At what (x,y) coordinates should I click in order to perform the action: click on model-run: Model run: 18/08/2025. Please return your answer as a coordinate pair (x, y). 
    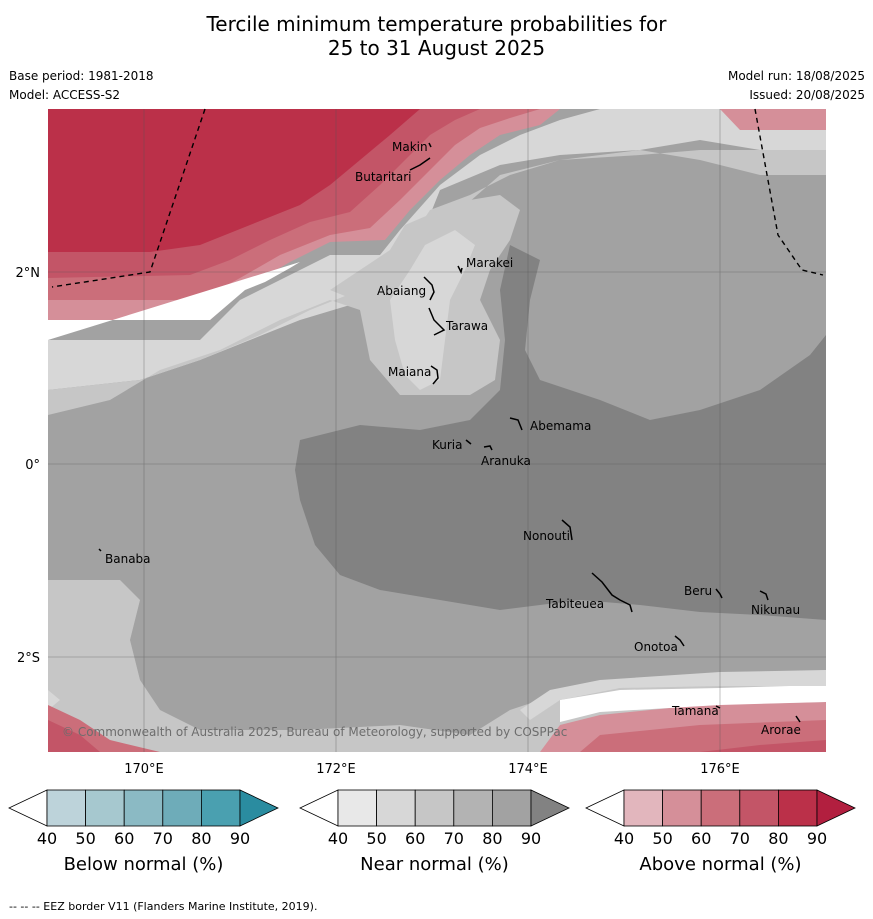
    Looking at the image, I should click on (796, 76).